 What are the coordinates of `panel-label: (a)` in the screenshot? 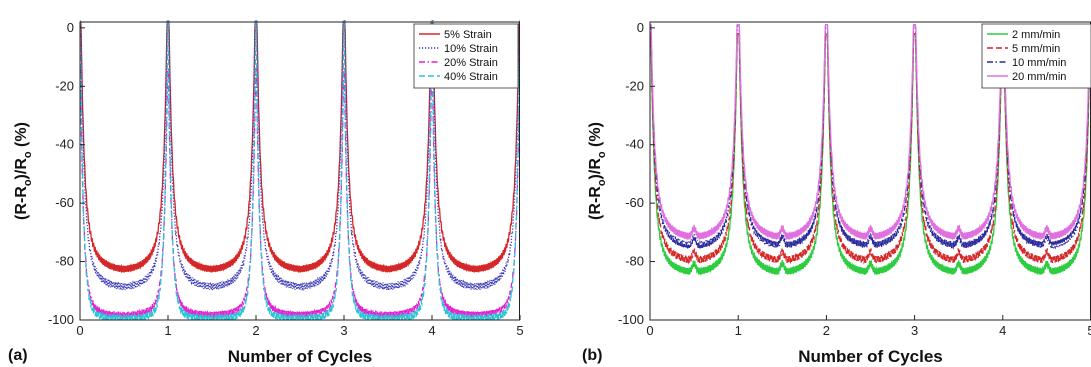 It's located at (18, 355).